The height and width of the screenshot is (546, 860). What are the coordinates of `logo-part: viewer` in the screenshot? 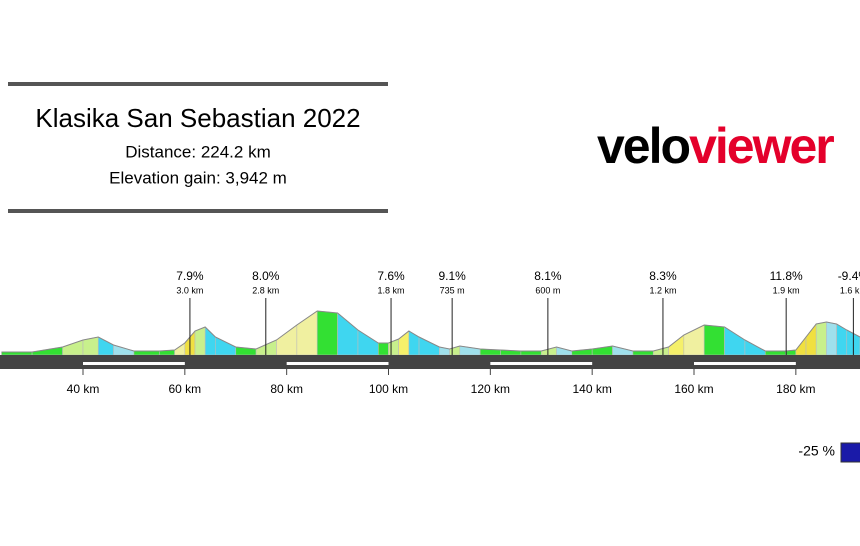 It's located at (761, 146).